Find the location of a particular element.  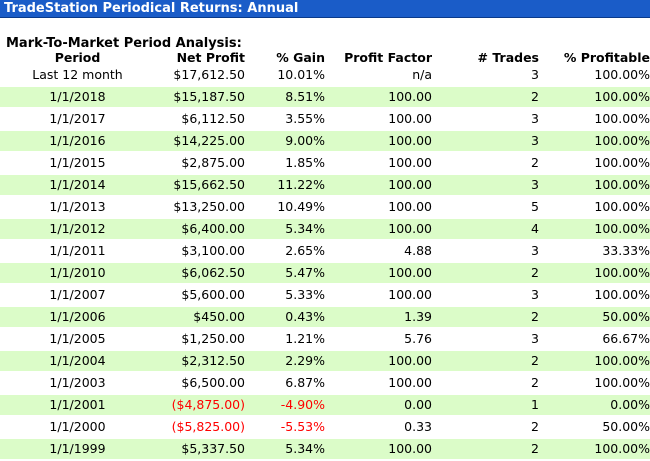

cell-gain: 5.47% is located at coordinates (285, 273).